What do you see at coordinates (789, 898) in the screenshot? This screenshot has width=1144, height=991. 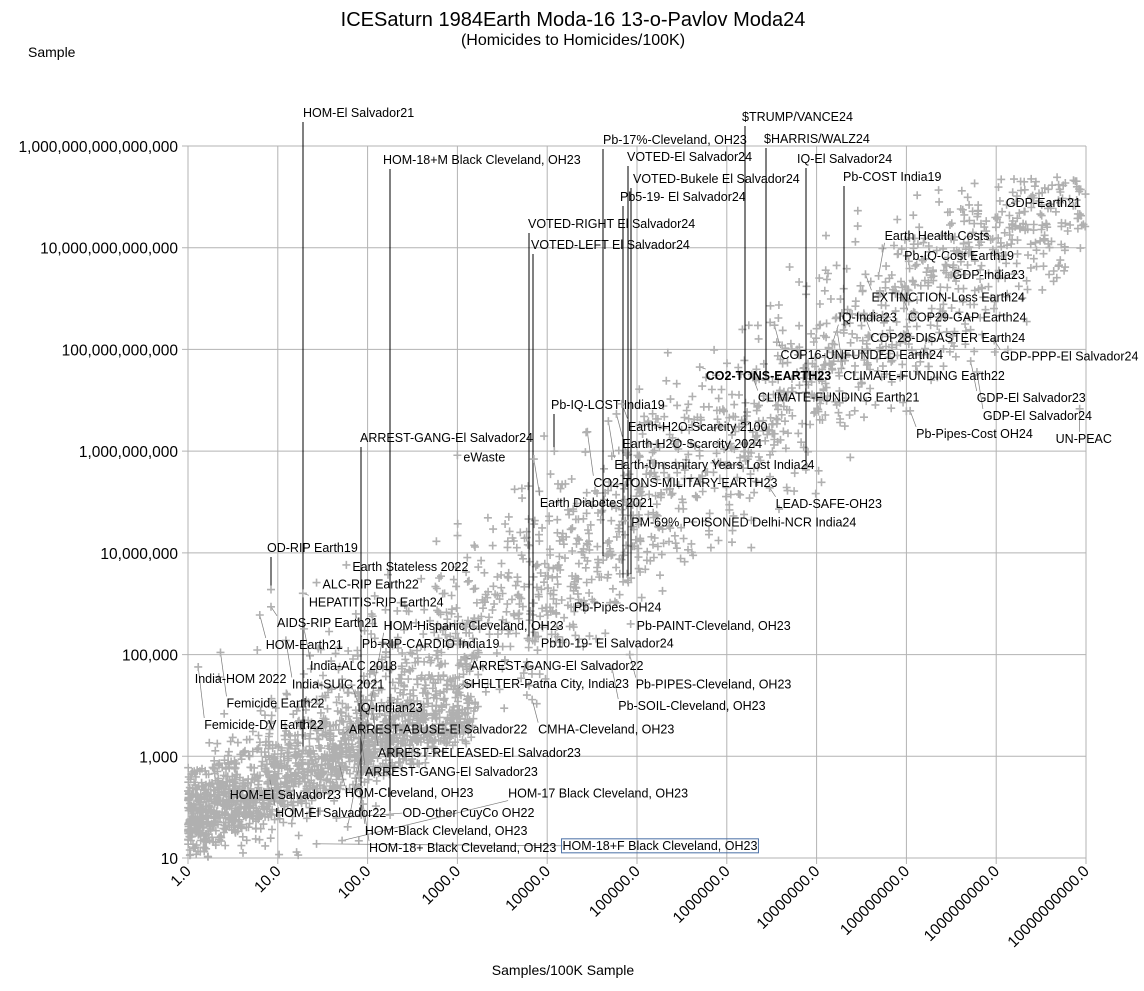 I see `x-tick-label: 10000000.0` at bounding box center [789, 898].